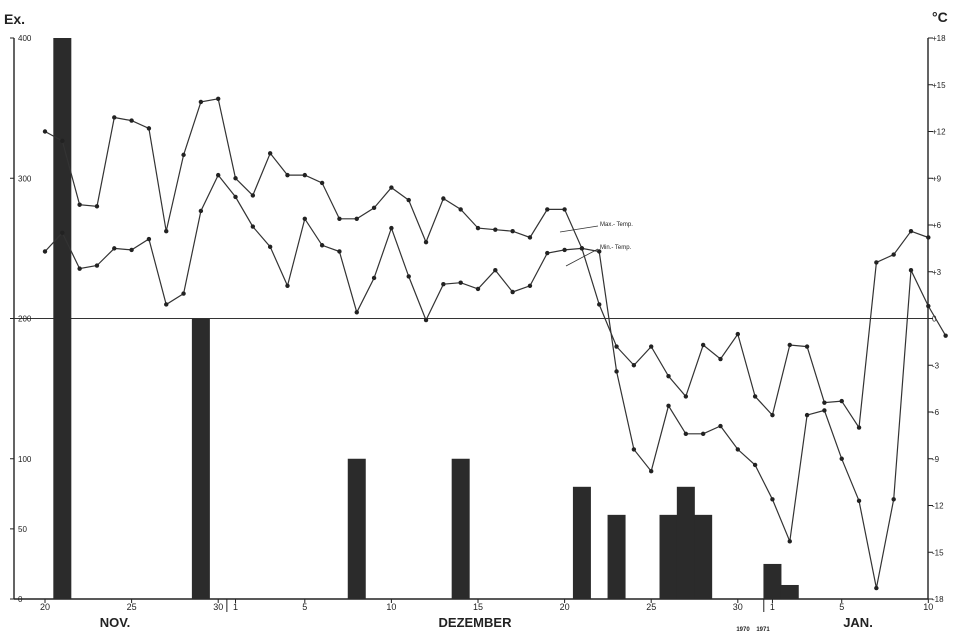 Image resolution: width=955 pixels, height=632 pixels. Describe the element at coordinates (22, 529) in the screenshot. I see `left-tick-label: 50` at that location.